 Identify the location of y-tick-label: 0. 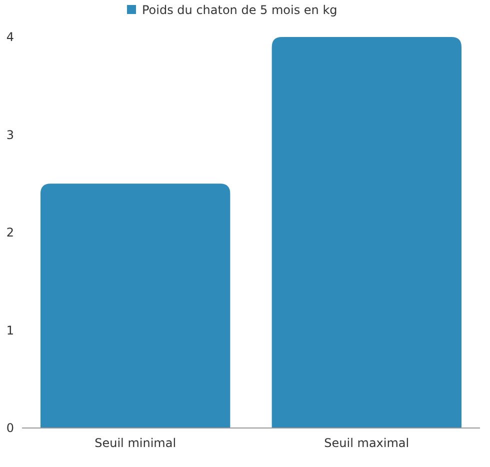
(10, 428).